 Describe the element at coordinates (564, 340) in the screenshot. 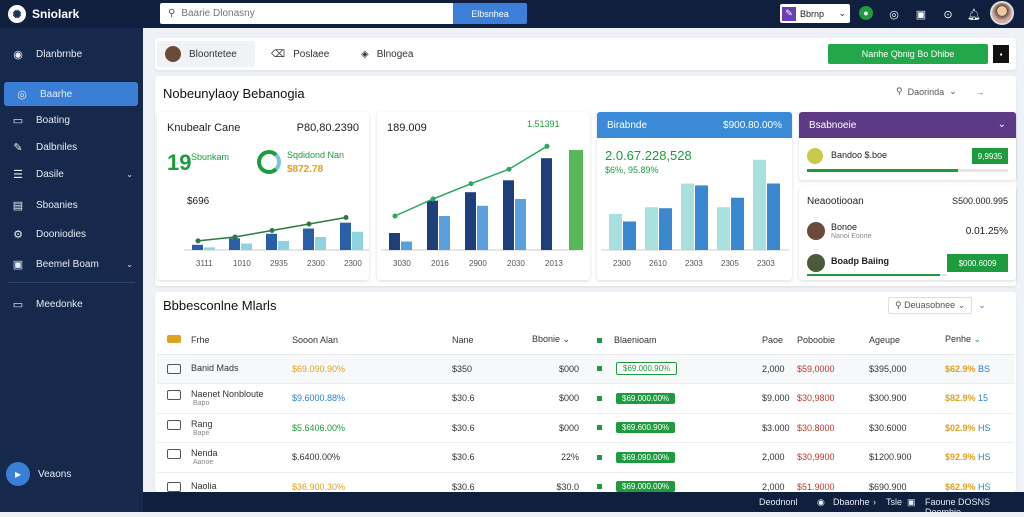

I see `column-header: Bbonie ⌄` at that location.